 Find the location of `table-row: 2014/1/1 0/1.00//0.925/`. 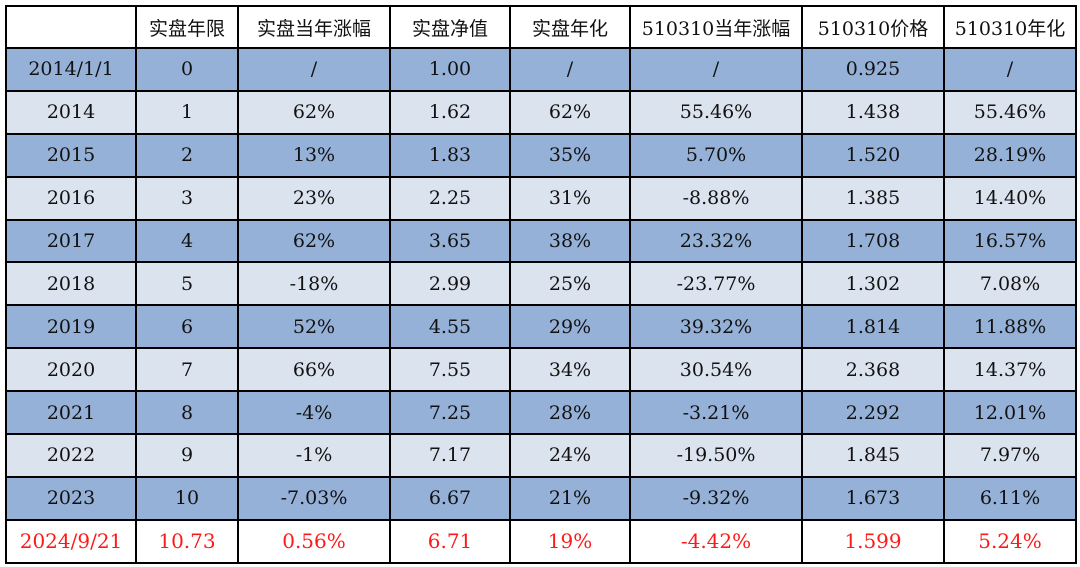

table-row: 2014/1/1 0/1.00//0.925/ is located at coordinates (541, 69).